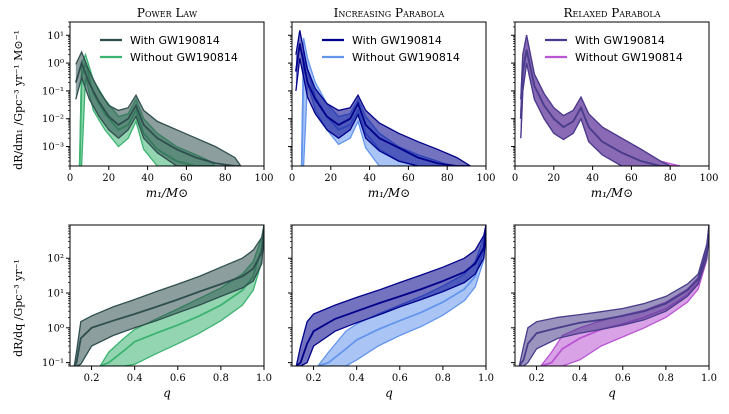 This screenshot has width=729, height=414. I want to click on panel-title: Power Law, so click(167, 13).